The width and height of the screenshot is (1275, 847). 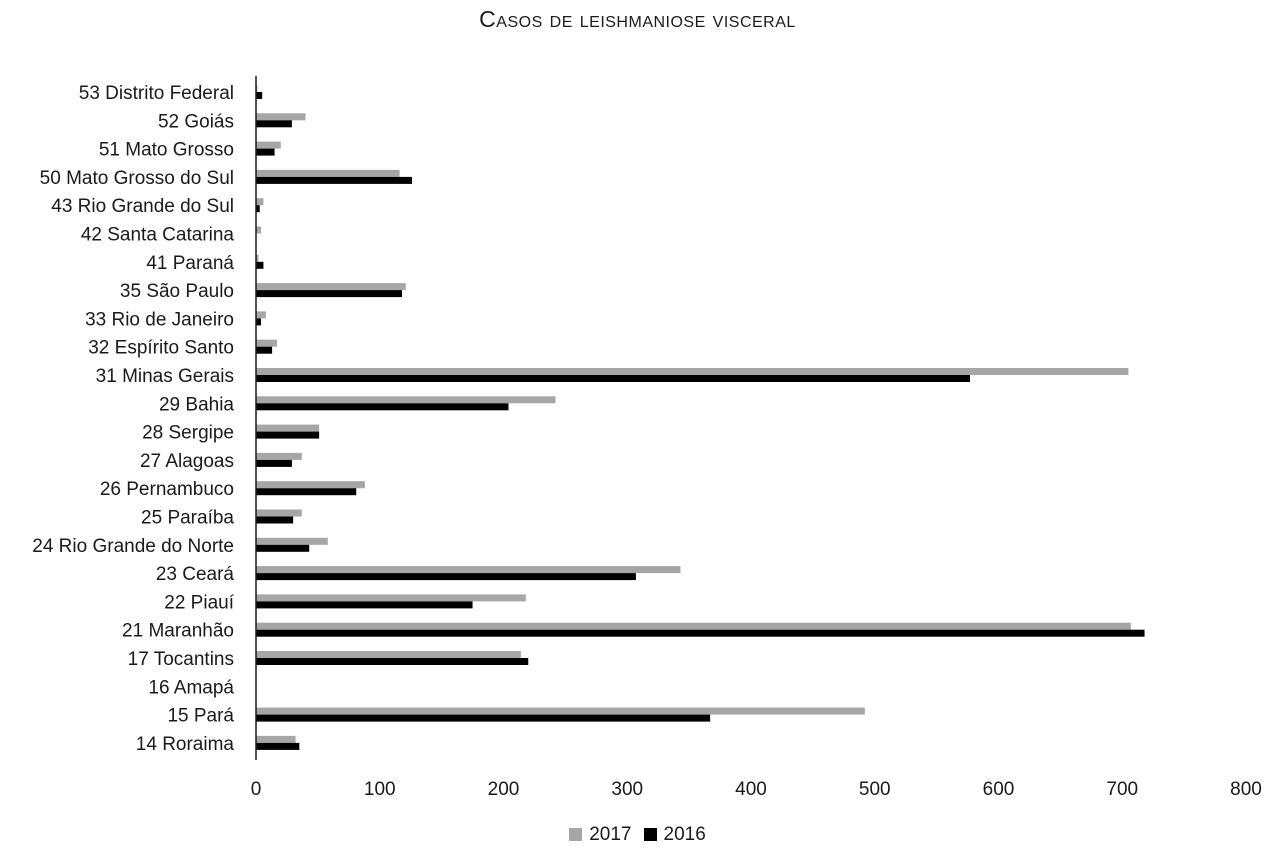 I want to click on legend-item: 2017, so click(x=600, y=835).